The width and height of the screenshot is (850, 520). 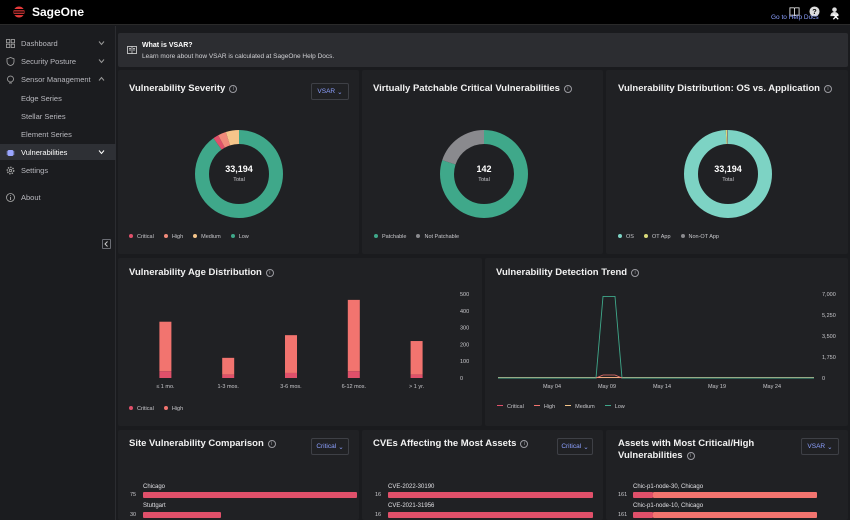 I want to click on x-tick-label: 6-12 mos., so click(x=354, y=387).